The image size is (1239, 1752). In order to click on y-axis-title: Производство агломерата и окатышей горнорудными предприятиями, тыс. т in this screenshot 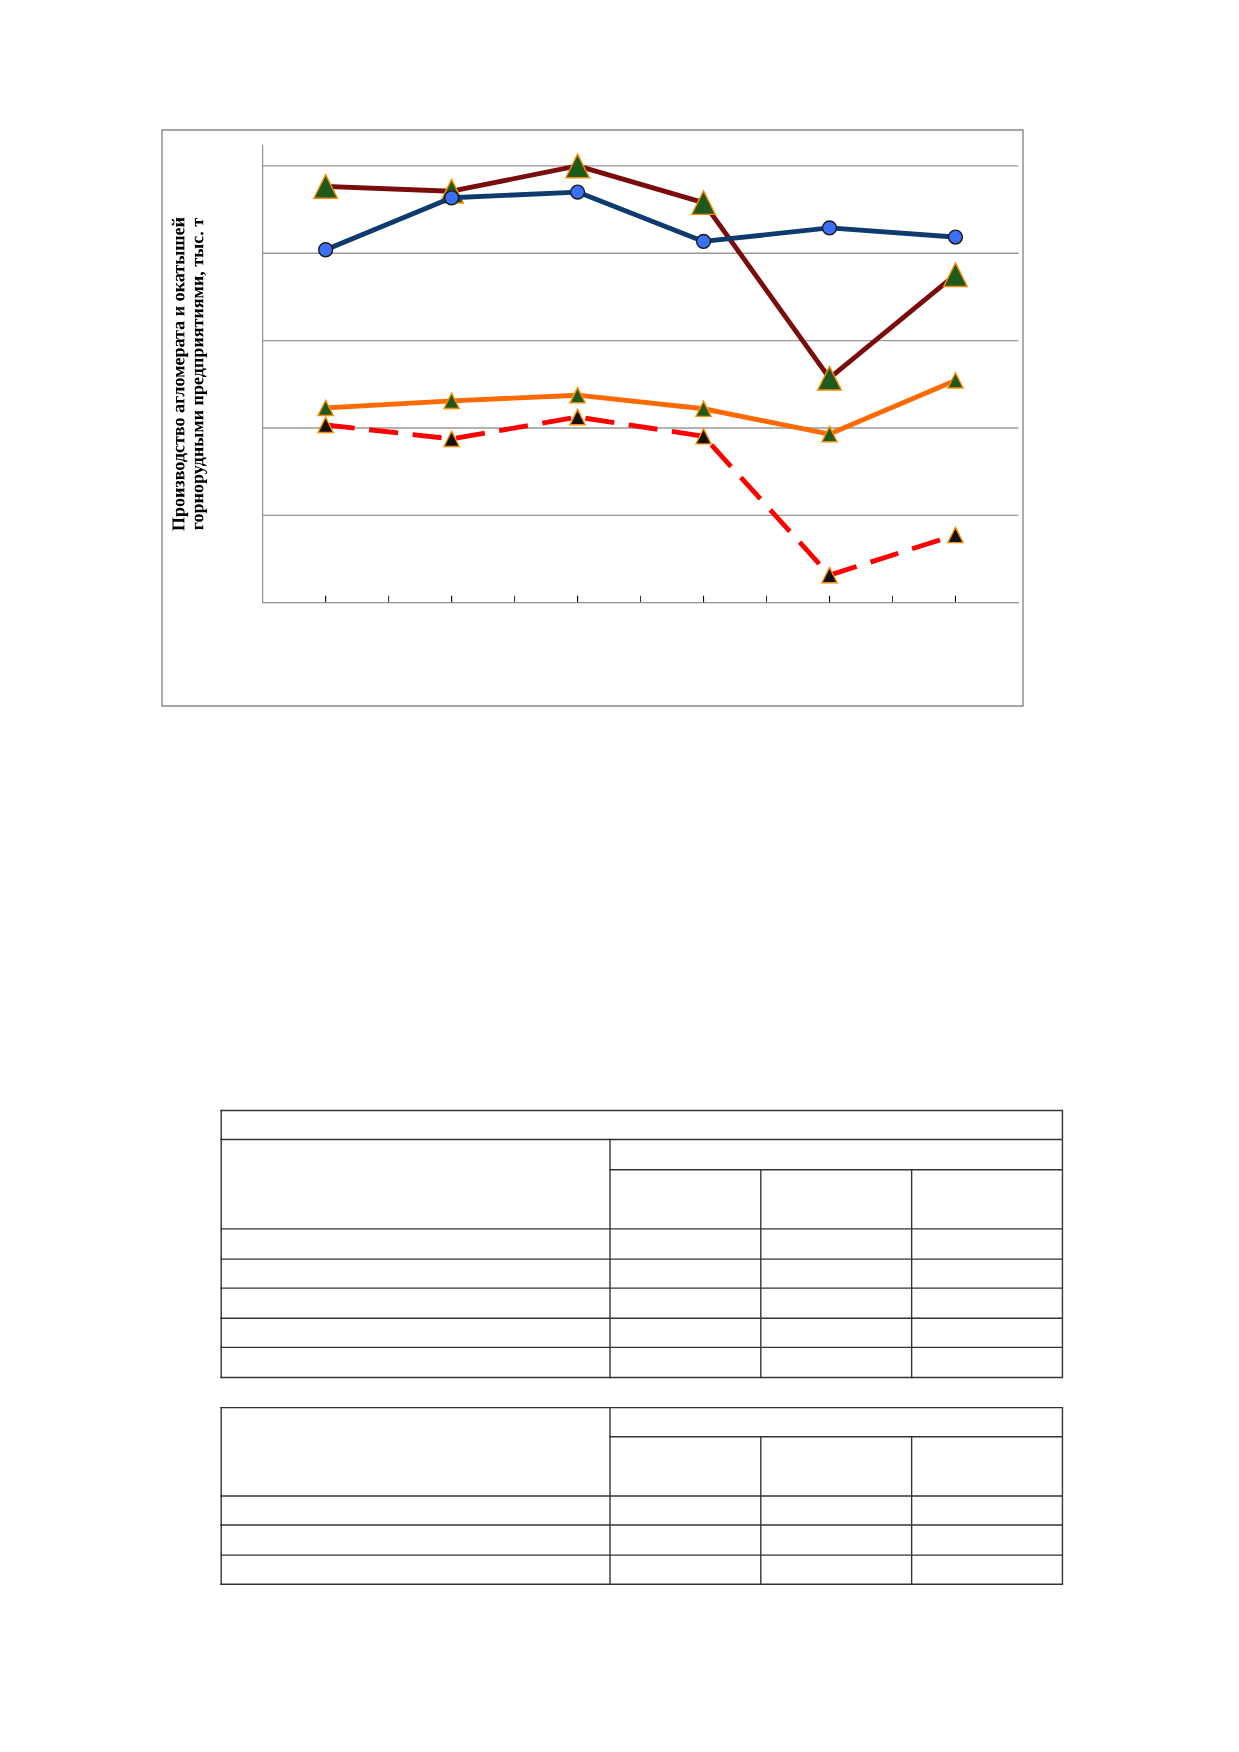, I will do `click(189, 374)`.